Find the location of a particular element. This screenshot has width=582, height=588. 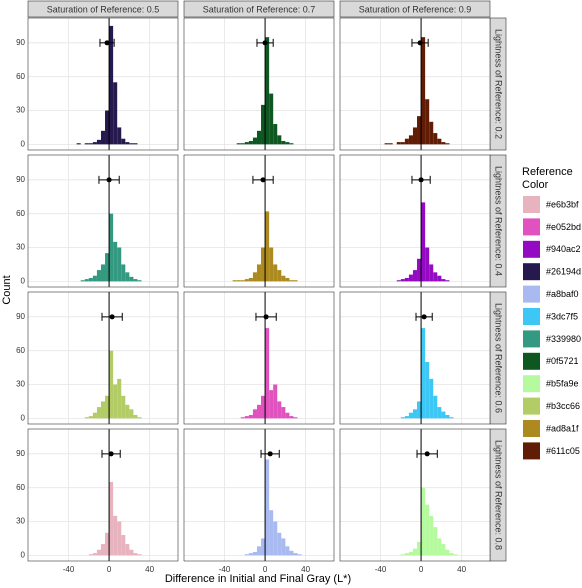

x-tick-label: 40 is located at coordinates (461, 569).